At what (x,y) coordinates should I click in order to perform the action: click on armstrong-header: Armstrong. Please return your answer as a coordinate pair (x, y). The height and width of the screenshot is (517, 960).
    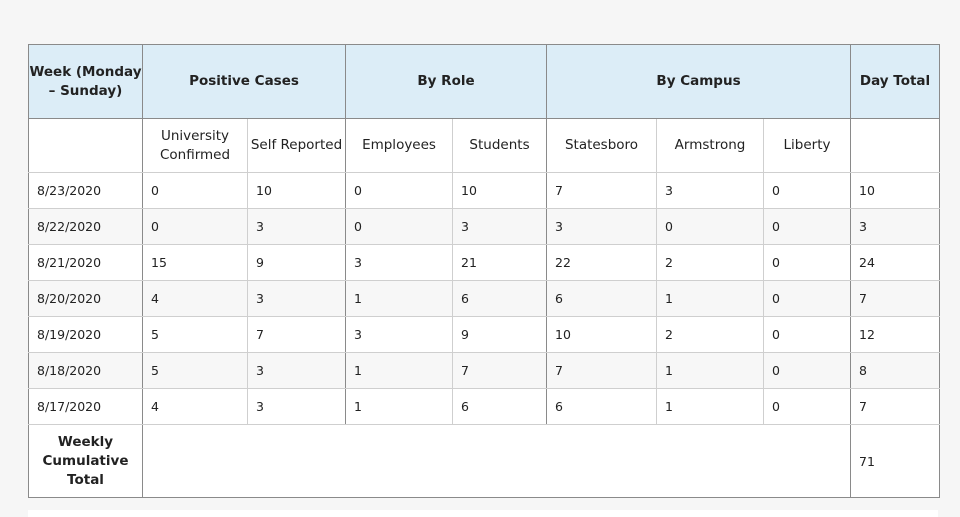
    Looking at the image, I should click on (710, 145).